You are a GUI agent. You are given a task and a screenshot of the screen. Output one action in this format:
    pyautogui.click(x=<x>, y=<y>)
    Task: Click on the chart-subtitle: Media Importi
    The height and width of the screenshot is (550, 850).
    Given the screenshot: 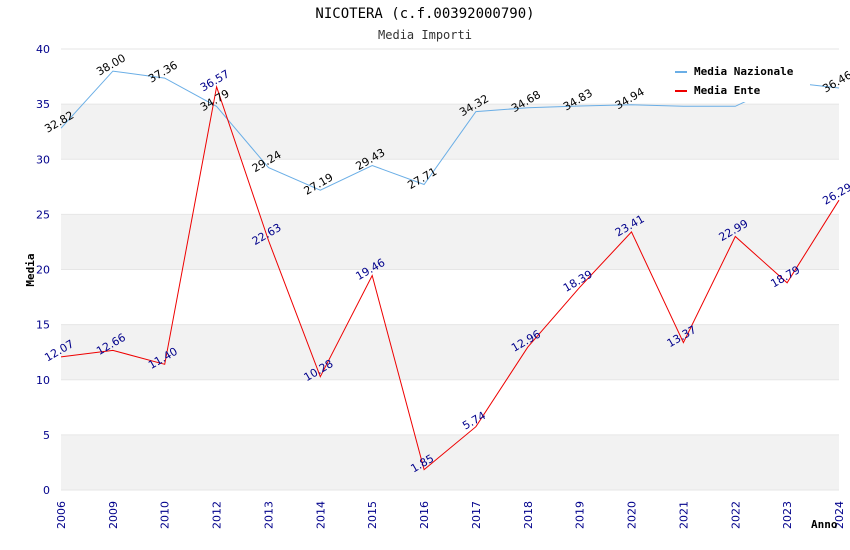 What is the action you would take?
    pyautogui.click(x=425, y=35)
    